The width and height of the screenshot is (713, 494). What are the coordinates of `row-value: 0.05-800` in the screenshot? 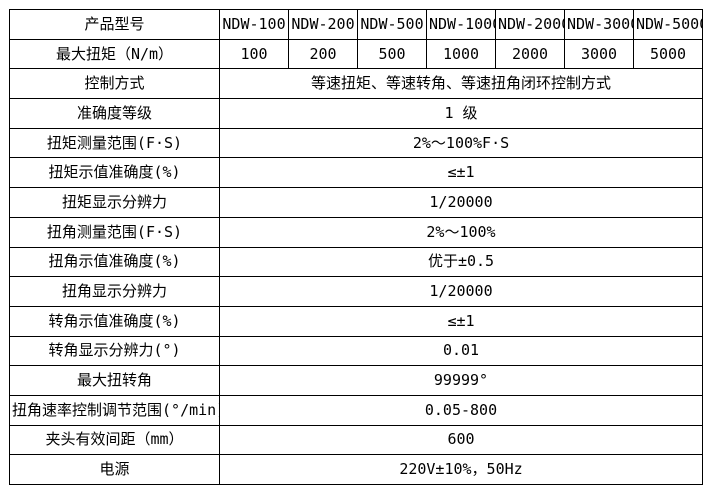 It's located at (461, 410).